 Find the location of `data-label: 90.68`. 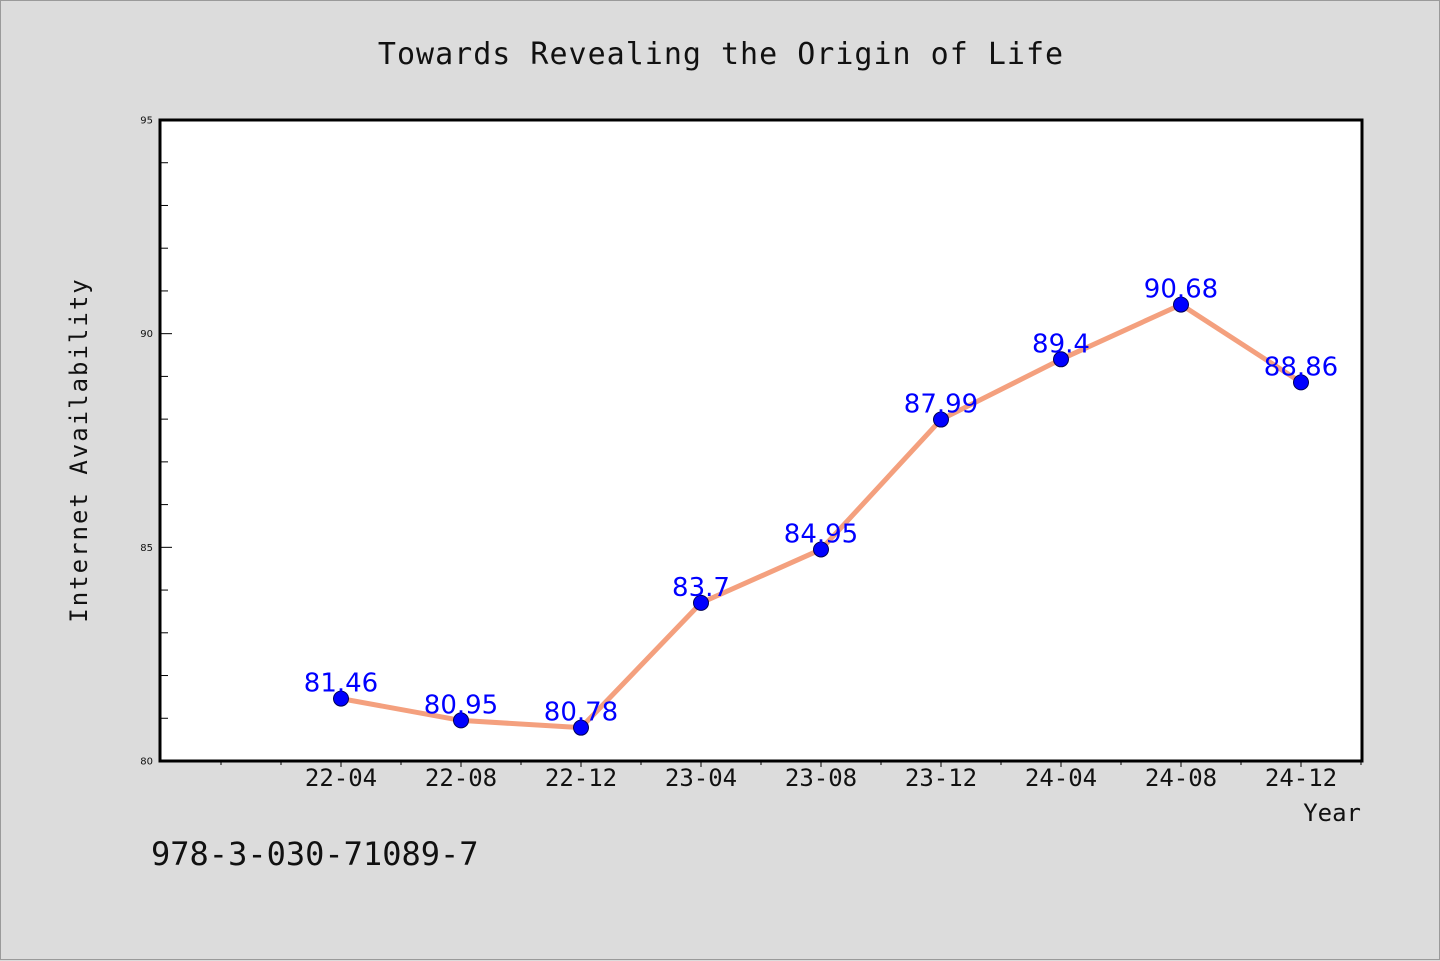

data-label: 90.68 is located at coordinates (1181, 290).